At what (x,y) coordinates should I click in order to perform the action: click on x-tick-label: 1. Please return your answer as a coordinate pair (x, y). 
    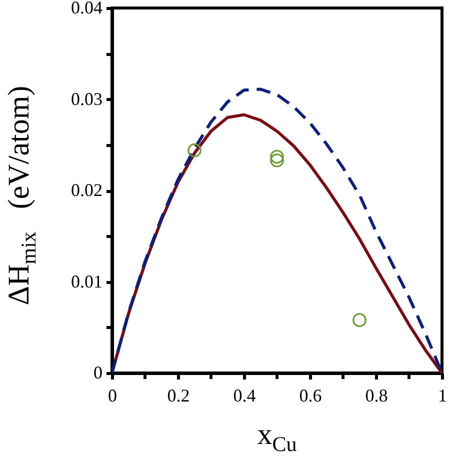
    Looking at the image, I should click on (442, 396).